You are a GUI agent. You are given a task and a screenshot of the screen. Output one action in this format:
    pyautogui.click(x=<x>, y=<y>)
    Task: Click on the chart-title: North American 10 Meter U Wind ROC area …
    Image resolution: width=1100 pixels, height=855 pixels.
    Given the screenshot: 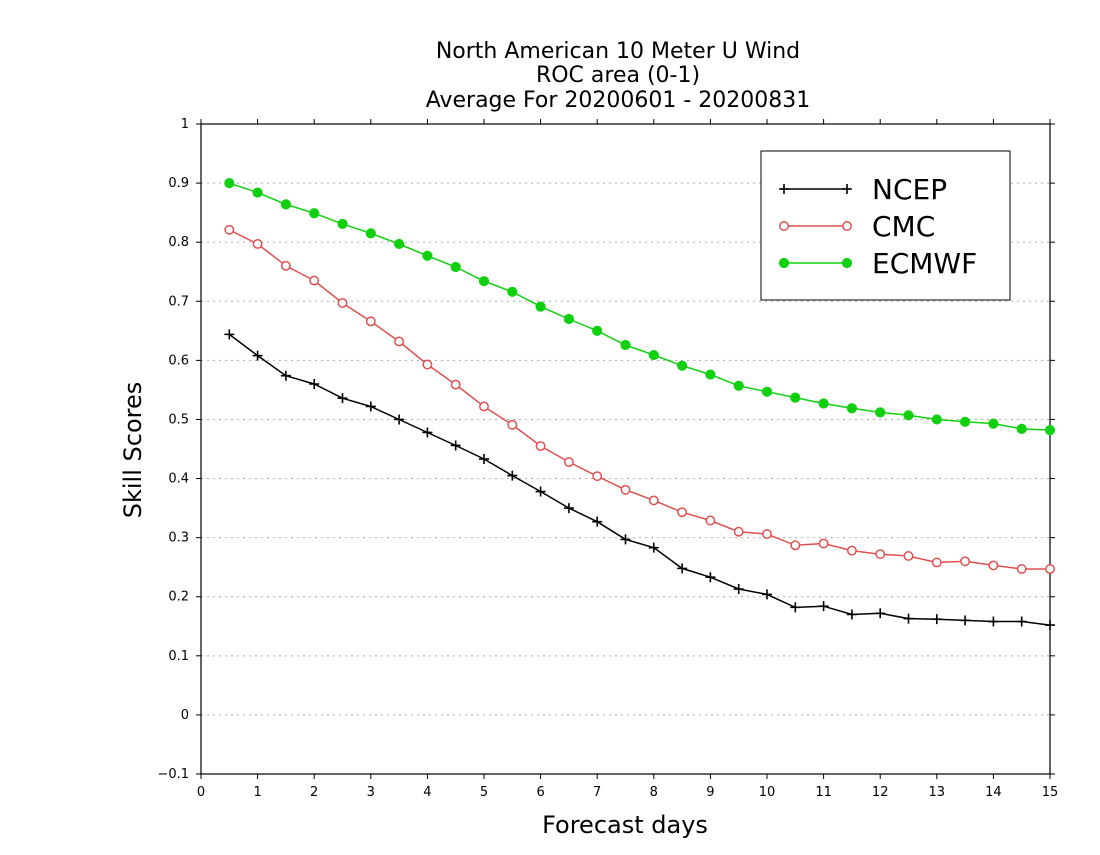 What is the action you would take?
    pyautogui.click(x=618, y=76)
    